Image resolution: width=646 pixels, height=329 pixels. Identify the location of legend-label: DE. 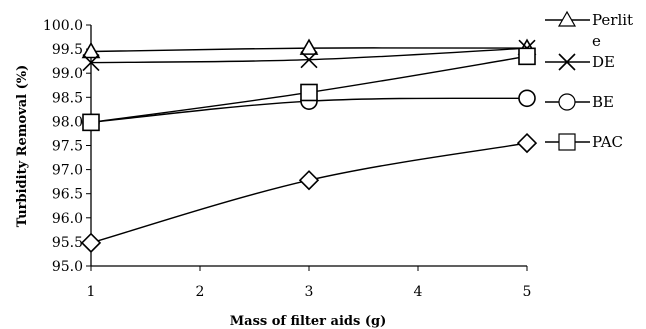
(603, 62).